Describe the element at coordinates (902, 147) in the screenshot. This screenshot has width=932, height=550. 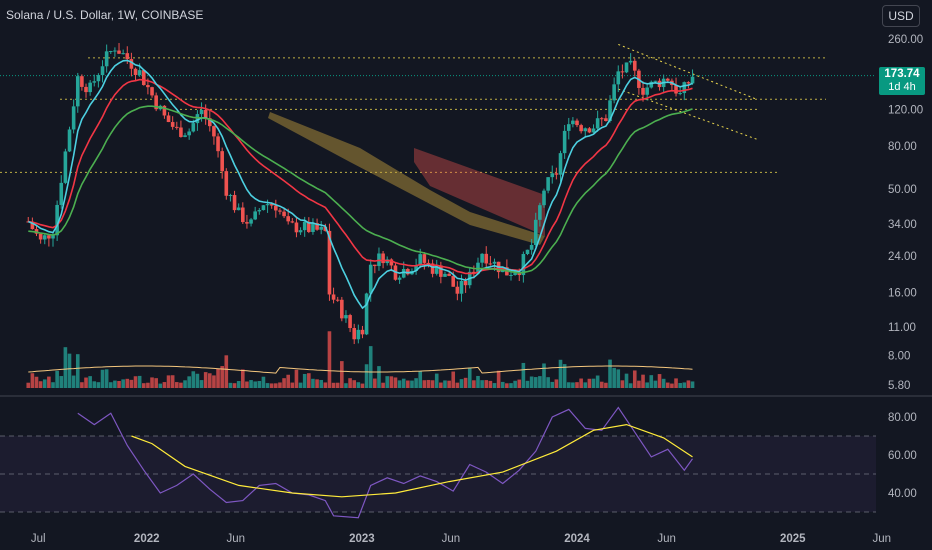
I see `price-axis-label: 80.00` at that location.